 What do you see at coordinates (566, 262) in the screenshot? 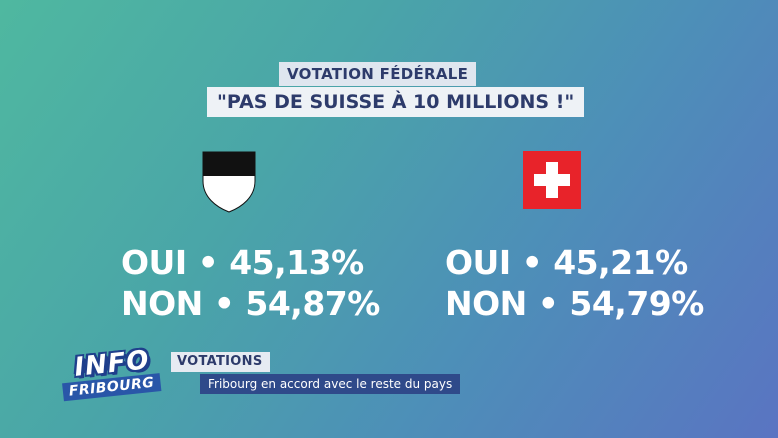
I see `switzerland-oui-result: OUI • 45,21%` at bounding box center [566, 262].